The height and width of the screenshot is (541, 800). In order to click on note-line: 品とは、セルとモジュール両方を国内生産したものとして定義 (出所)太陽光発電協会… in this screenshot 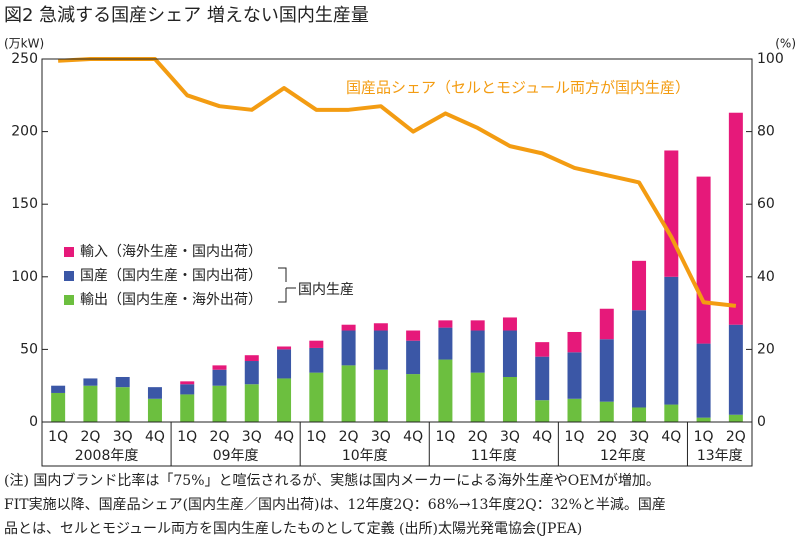, I will do `click(293, 528)`.